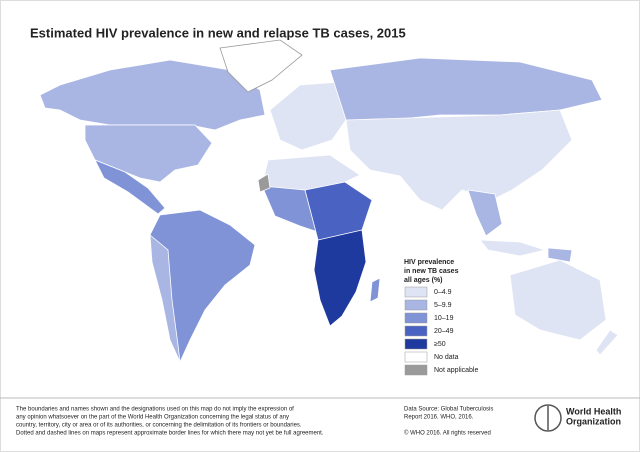 The image size is (640, 452). Describe the element at coordinates (447, 433) in the screenshot. I see `copyright: © WHO 2016. All rights reserved` at that location.